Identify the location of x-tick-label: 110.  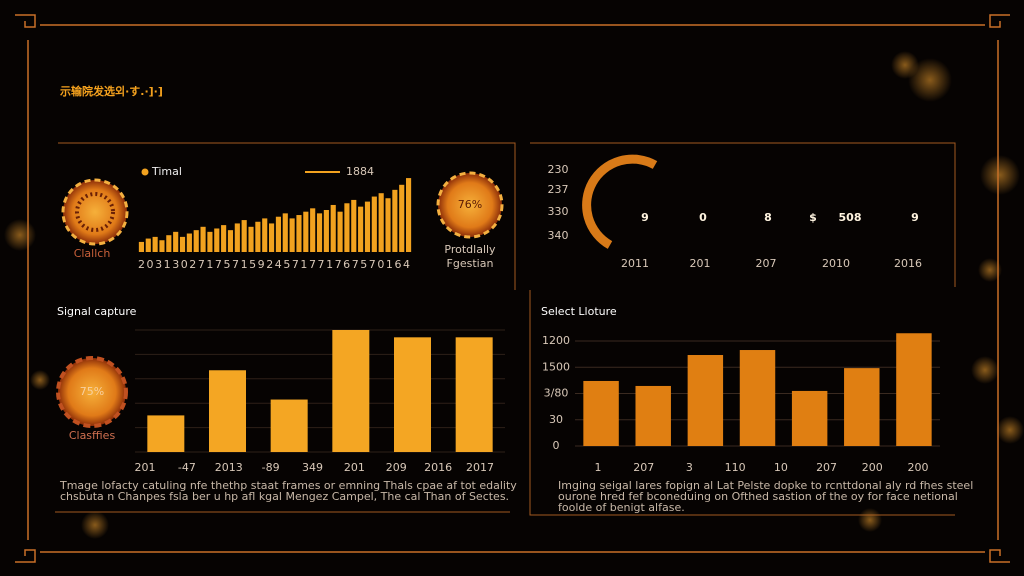
(735, 467).